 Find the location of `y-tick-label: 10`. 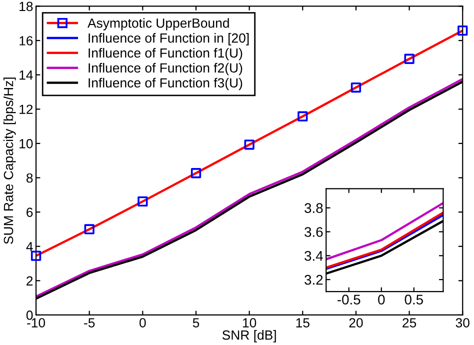

y-tick-label: 10 is located at coordinates (26, 143).